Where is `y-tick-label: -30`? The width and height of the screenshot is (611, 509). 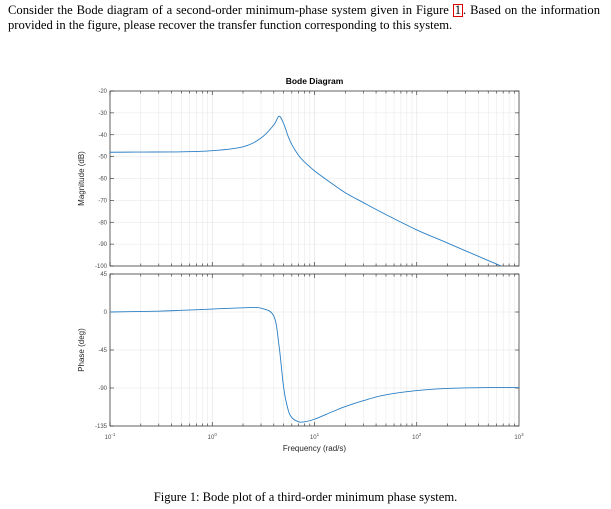
y-tick-label: -30 is located at coordinates (102, 114).